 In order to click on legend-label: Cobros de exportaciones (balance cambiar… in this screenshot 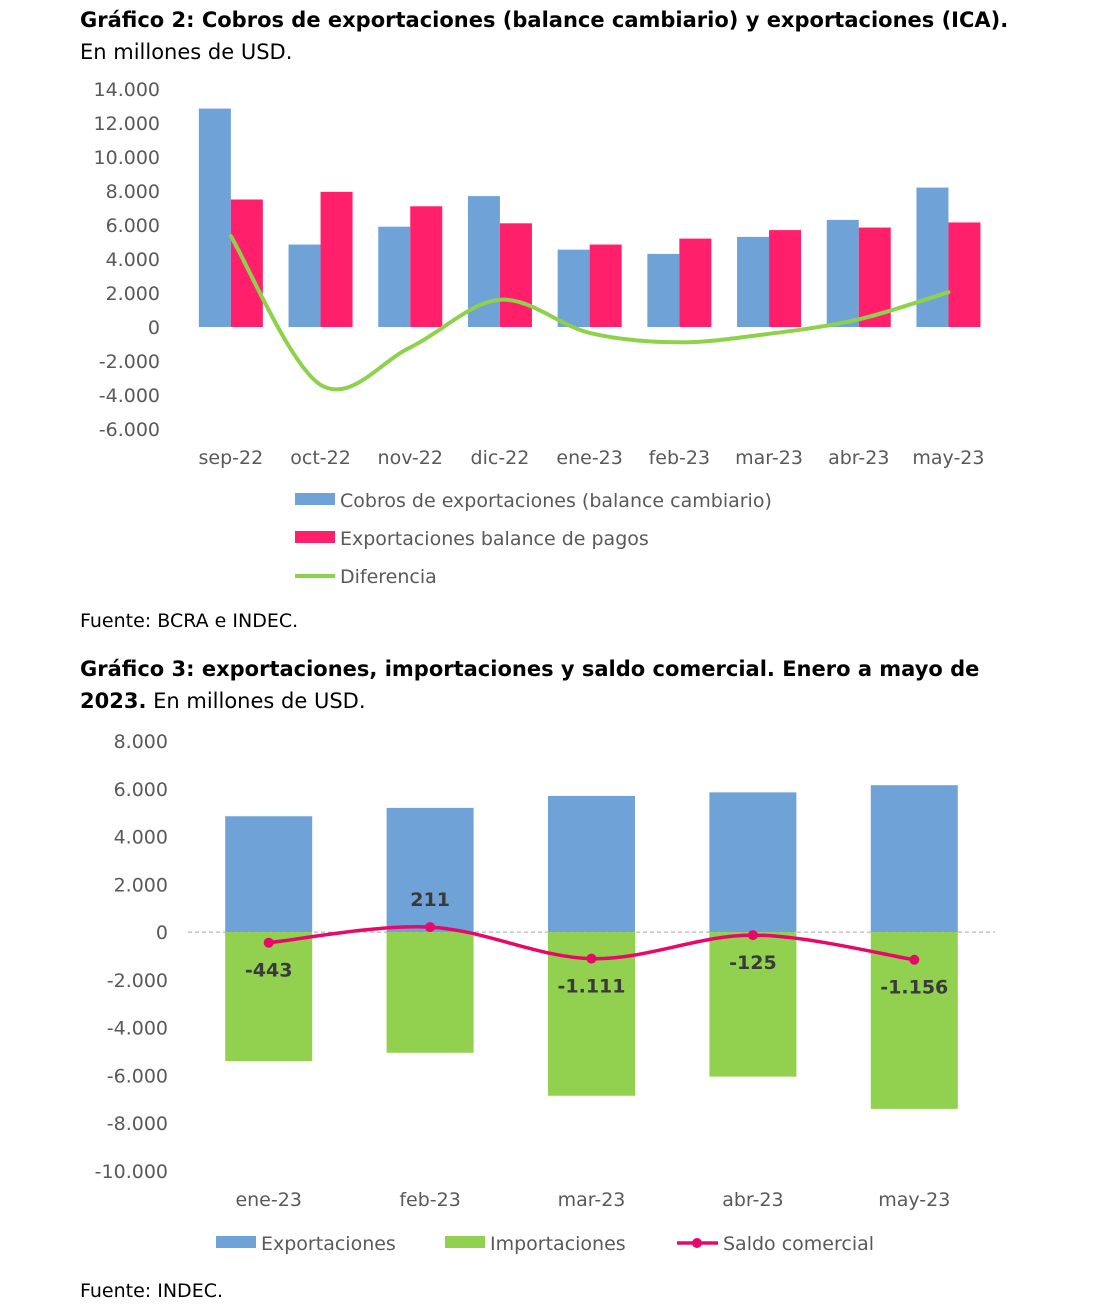, I will do `click(556, 501)`.